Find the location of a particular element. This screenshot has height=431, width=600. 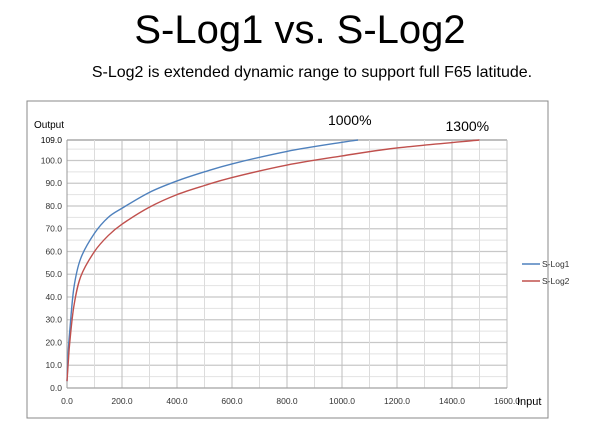

y-axis-label: Output is located at coordinates (49, 125).